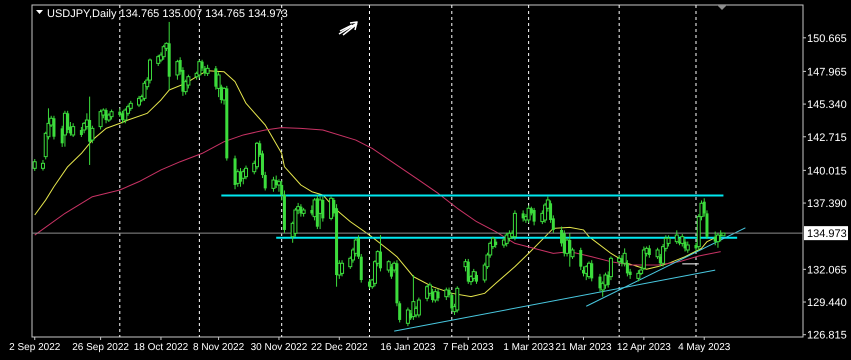  I want to click on y-tick-label: 150.665, so click(827, 38).